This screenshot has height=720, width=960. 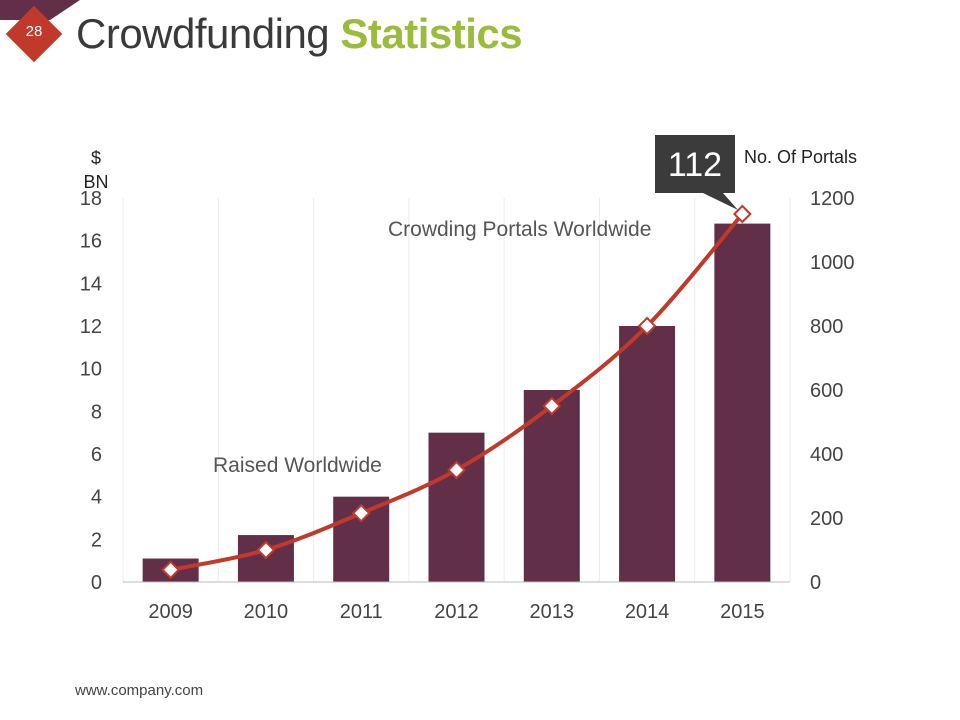 What do you see at coordinates (647, 454) in the screenshot?
I see `bar-2014` at bounding box center [647, 454].